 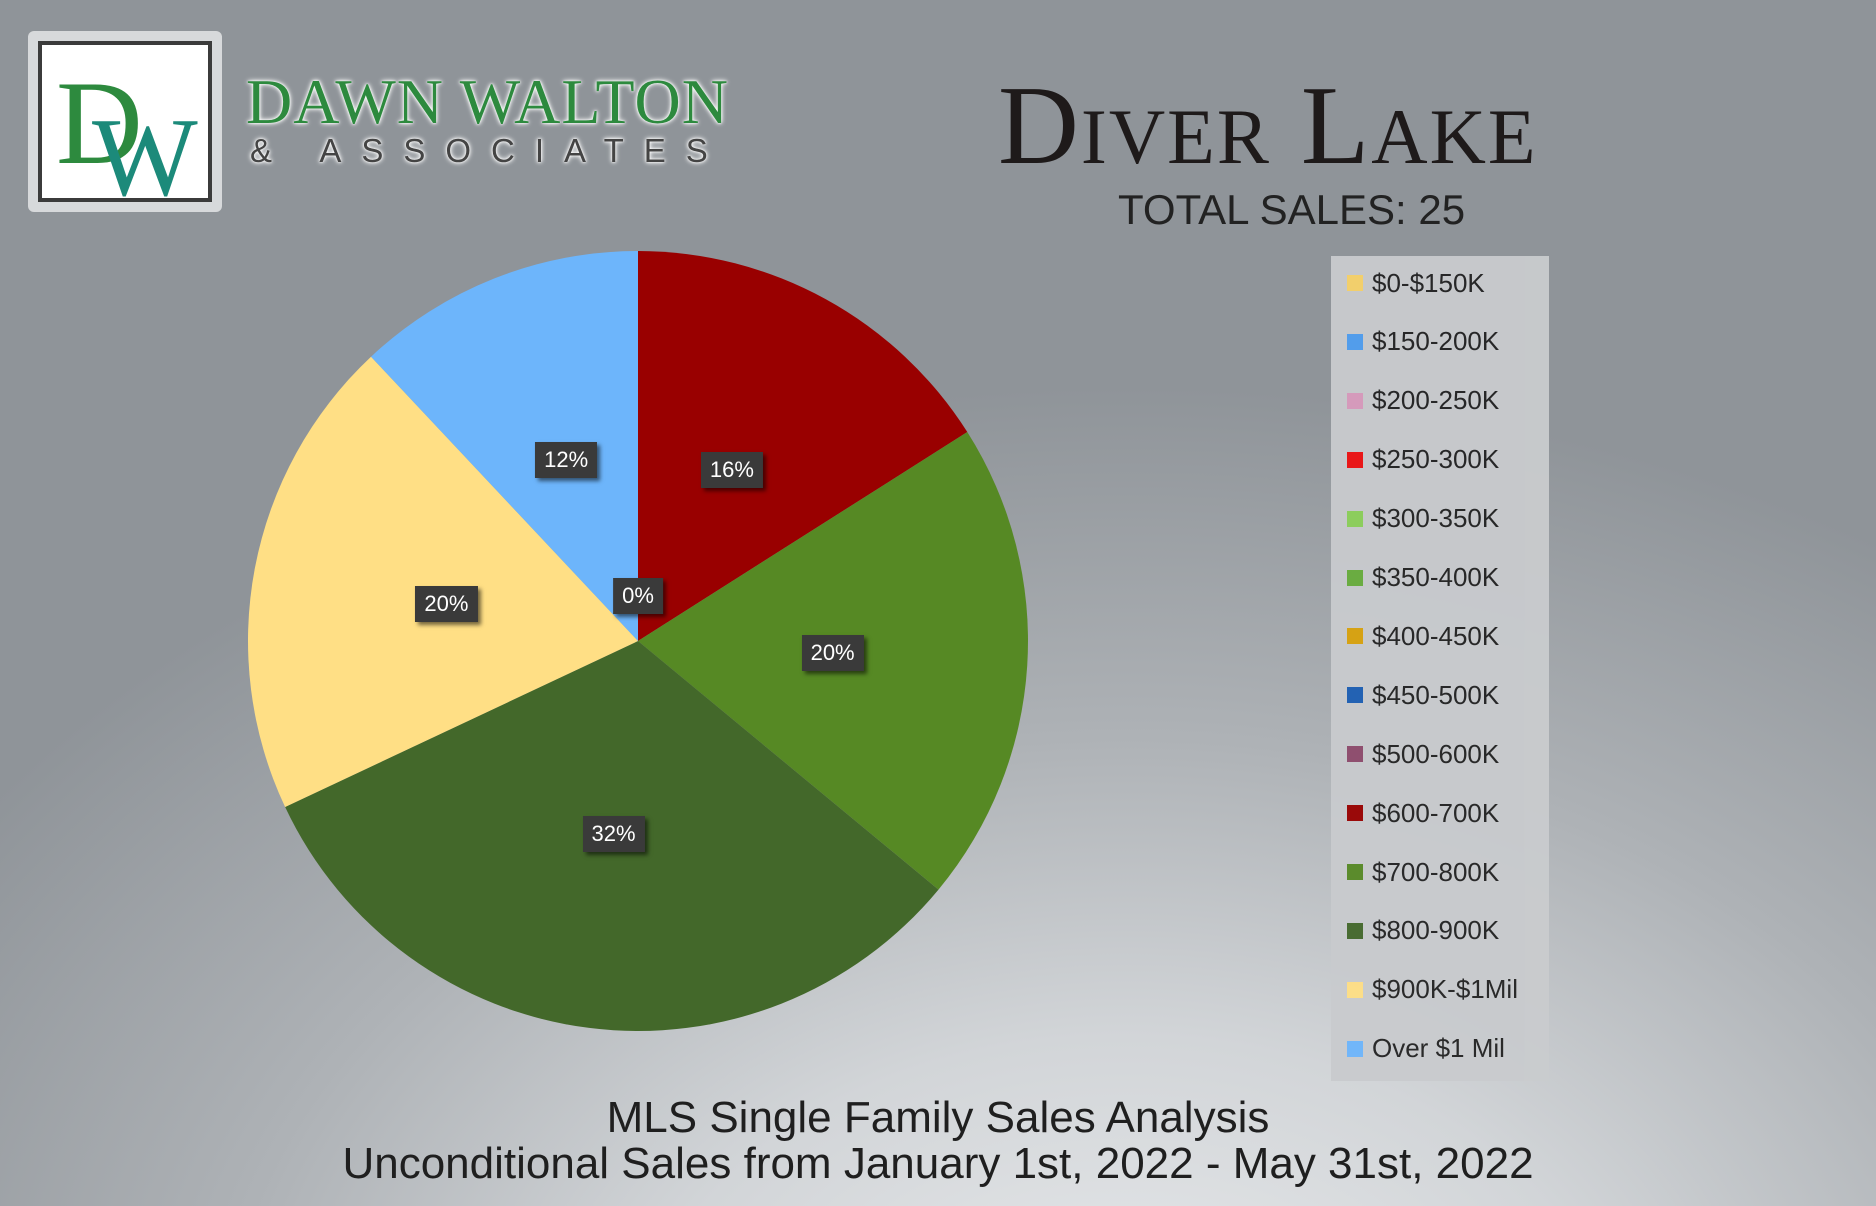 I want to click on logo-letter-w: W, so click(x=145, y=147).